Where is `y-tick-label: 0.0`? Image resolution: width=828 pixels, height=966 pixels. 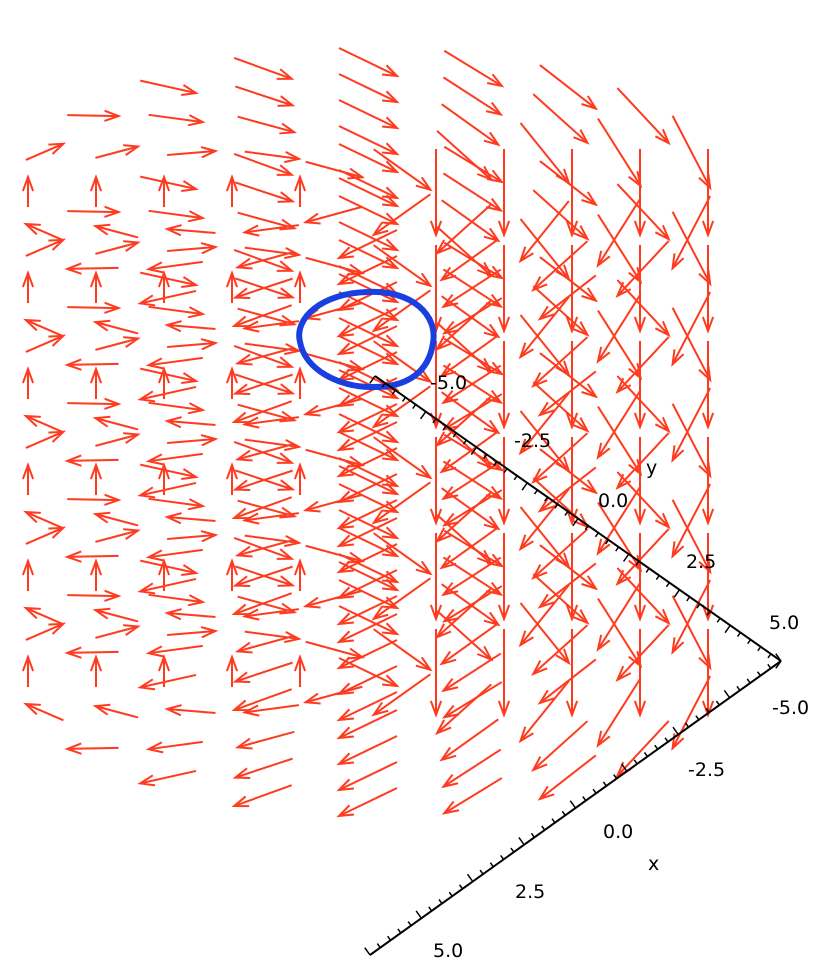 y-tick-label: 0.0 is located at coordinates (613, 501).